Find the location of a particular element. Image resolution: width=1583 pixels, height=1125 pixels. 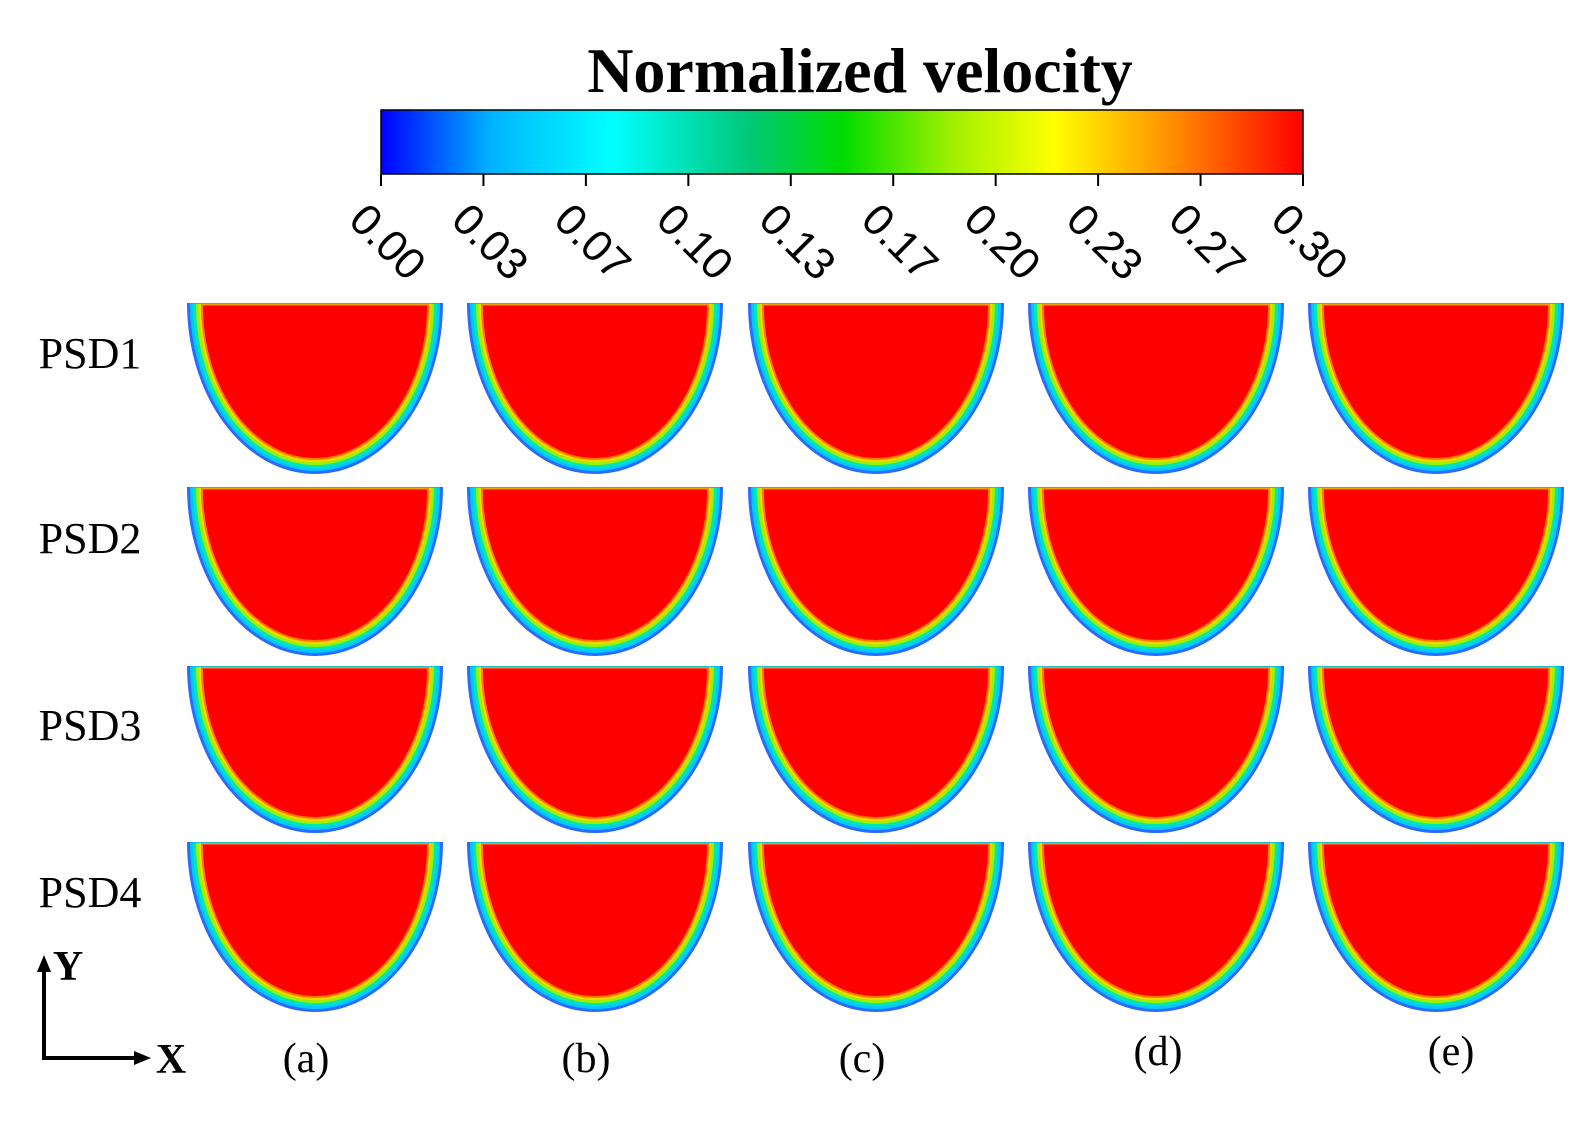

contour-psd1-a is located at coordinates (315, 388).